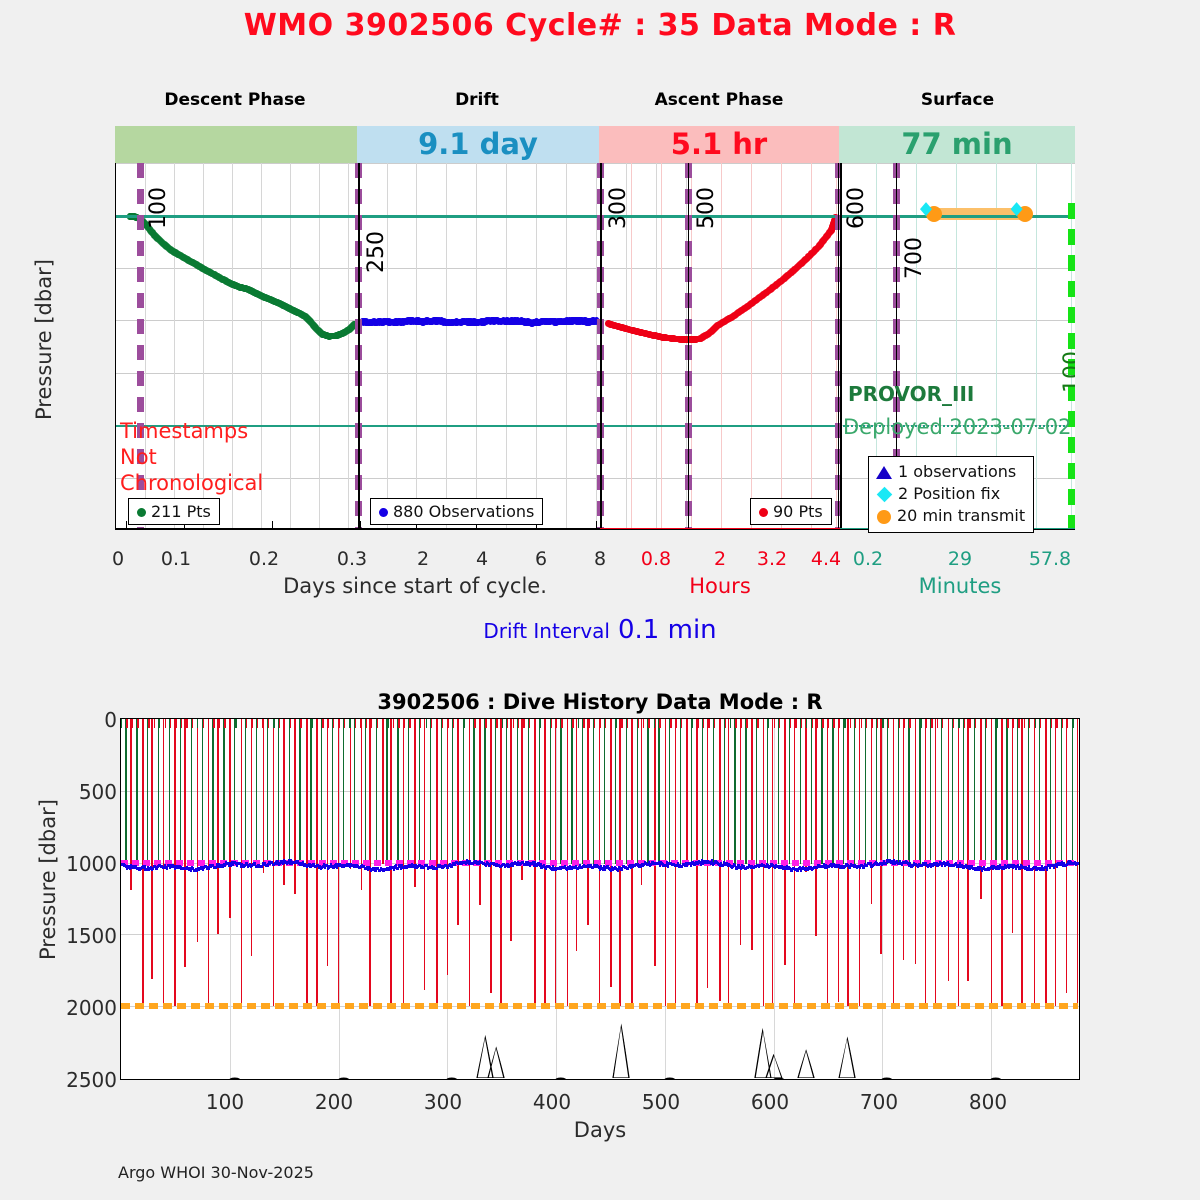 The width and height of the screenshot is (1200, 1200). Describe the element at coordinates (856, 208) in the screenshot. I see `marker-label-600: 600` at that location.